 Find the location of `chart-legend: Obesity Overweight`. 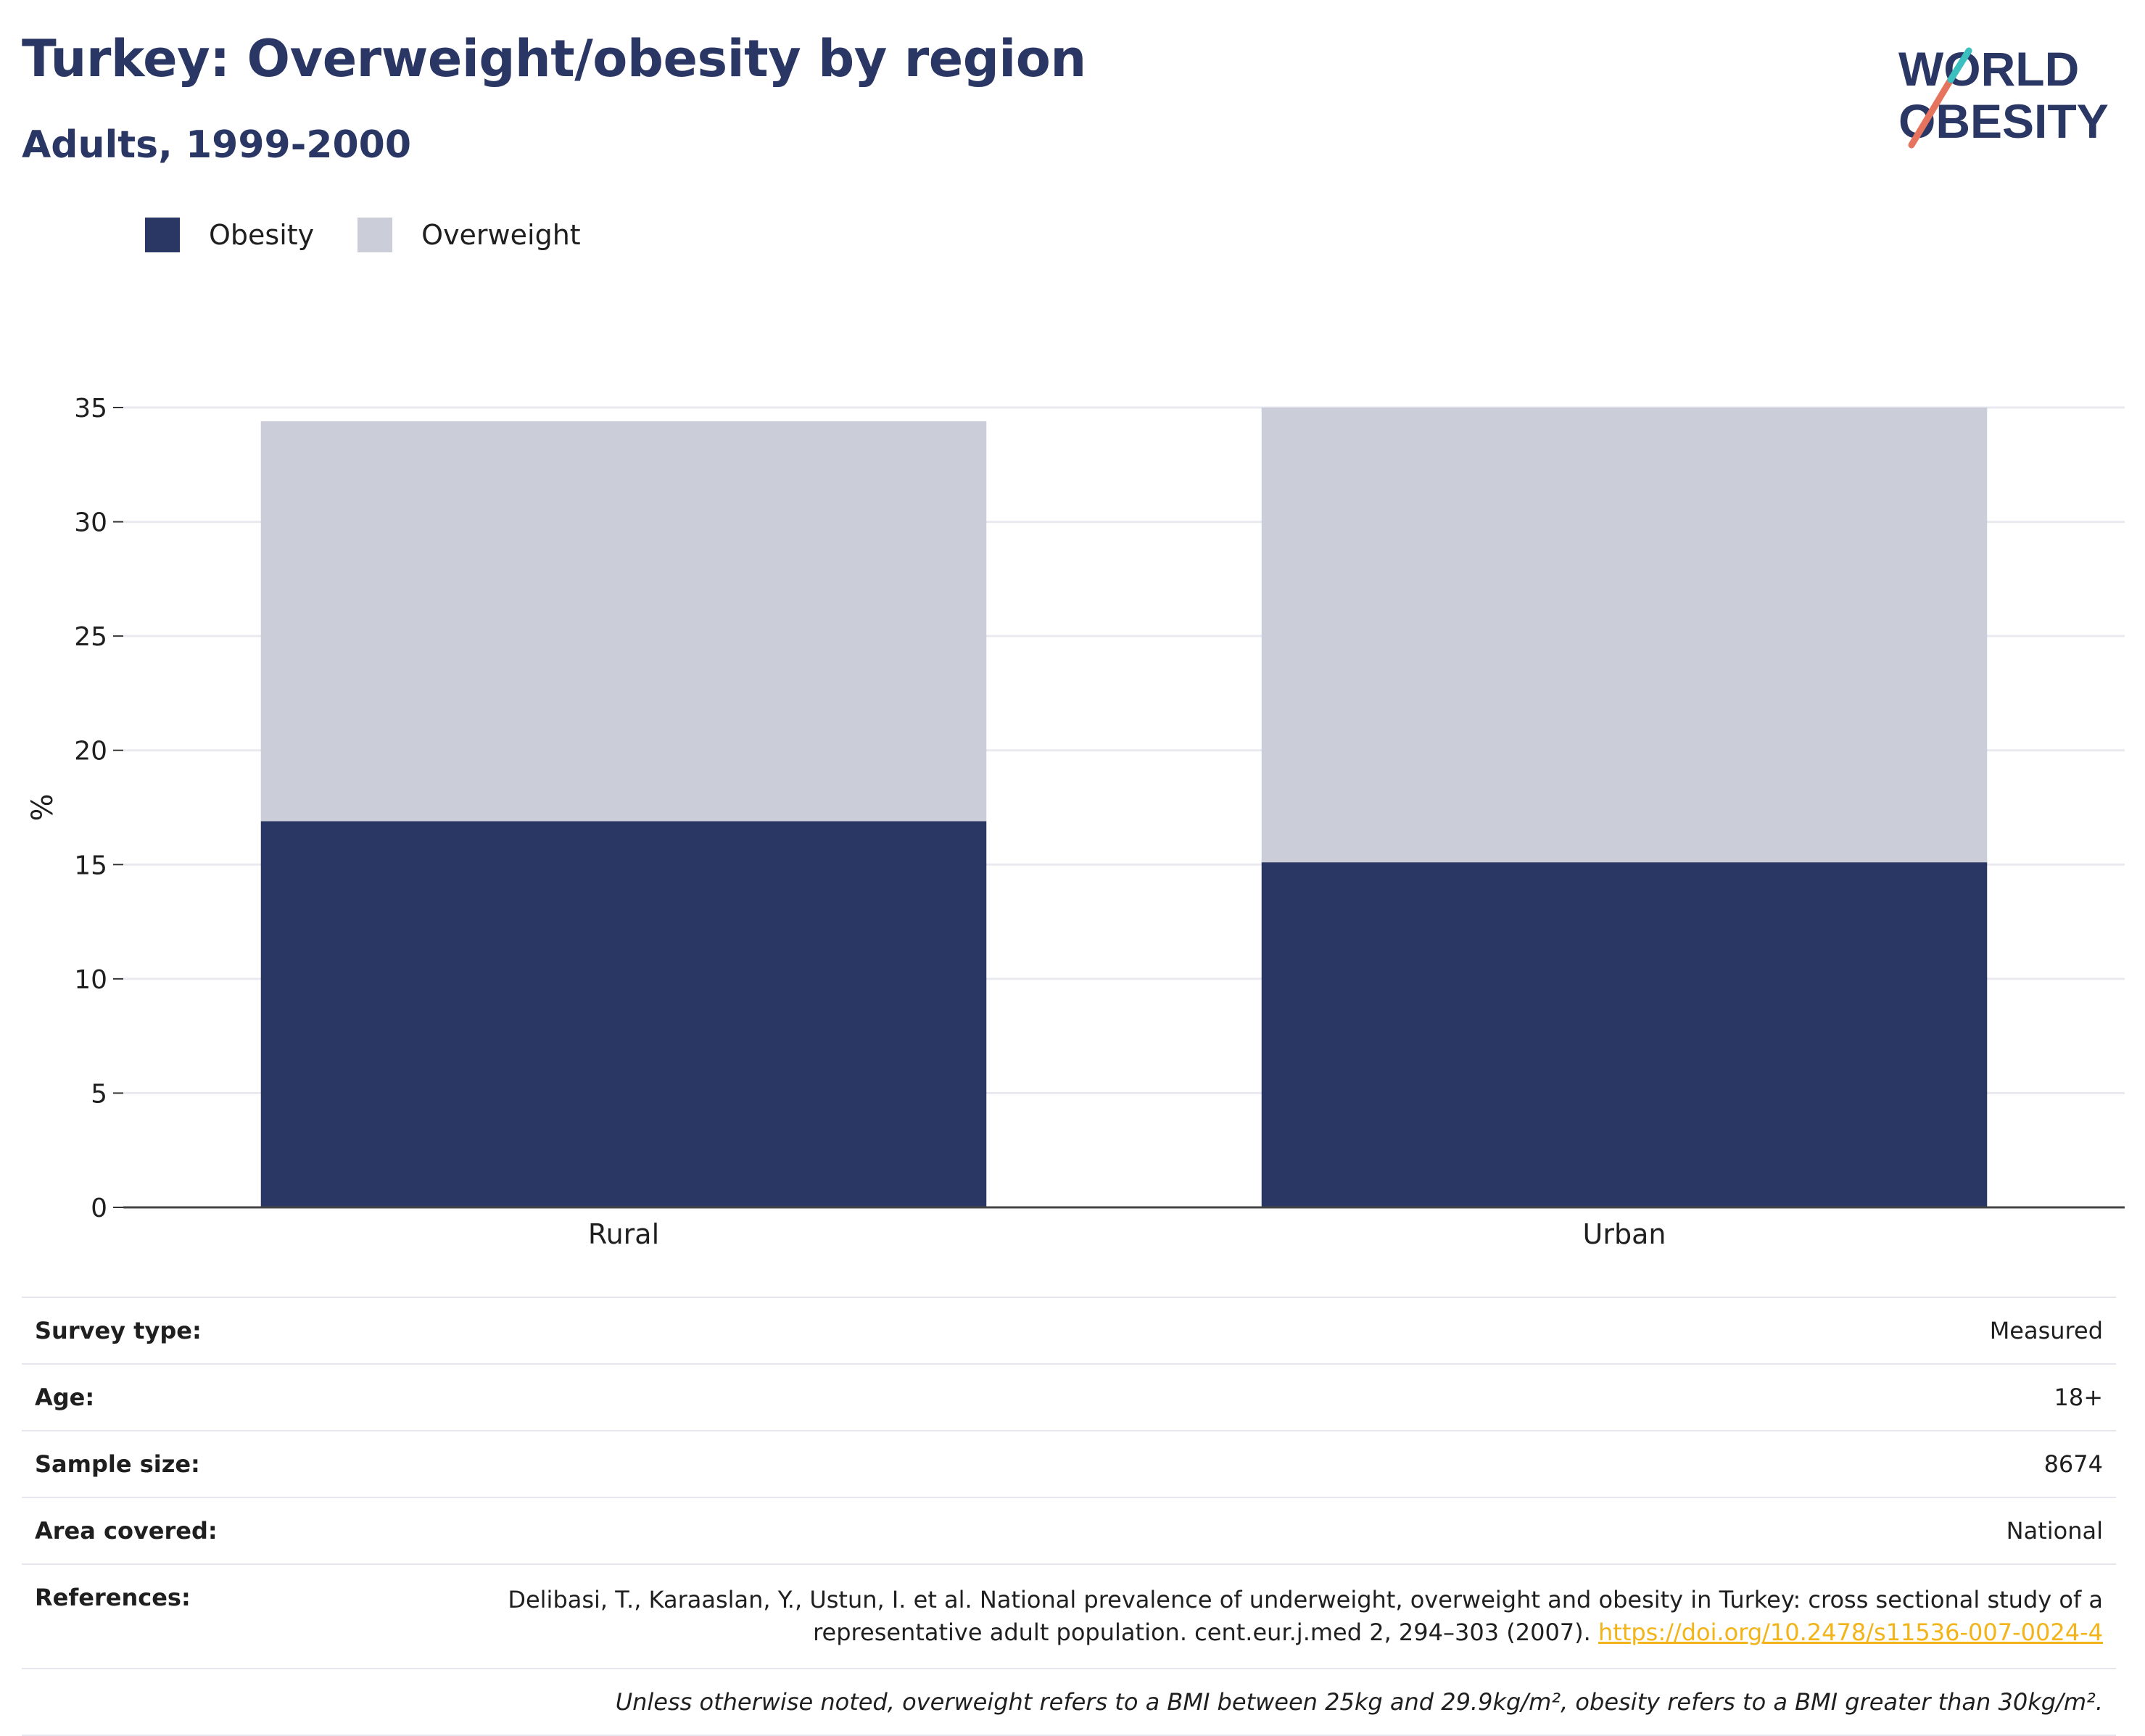

chart-legend: Obesity Overweight is located at coordinates (385, 235).